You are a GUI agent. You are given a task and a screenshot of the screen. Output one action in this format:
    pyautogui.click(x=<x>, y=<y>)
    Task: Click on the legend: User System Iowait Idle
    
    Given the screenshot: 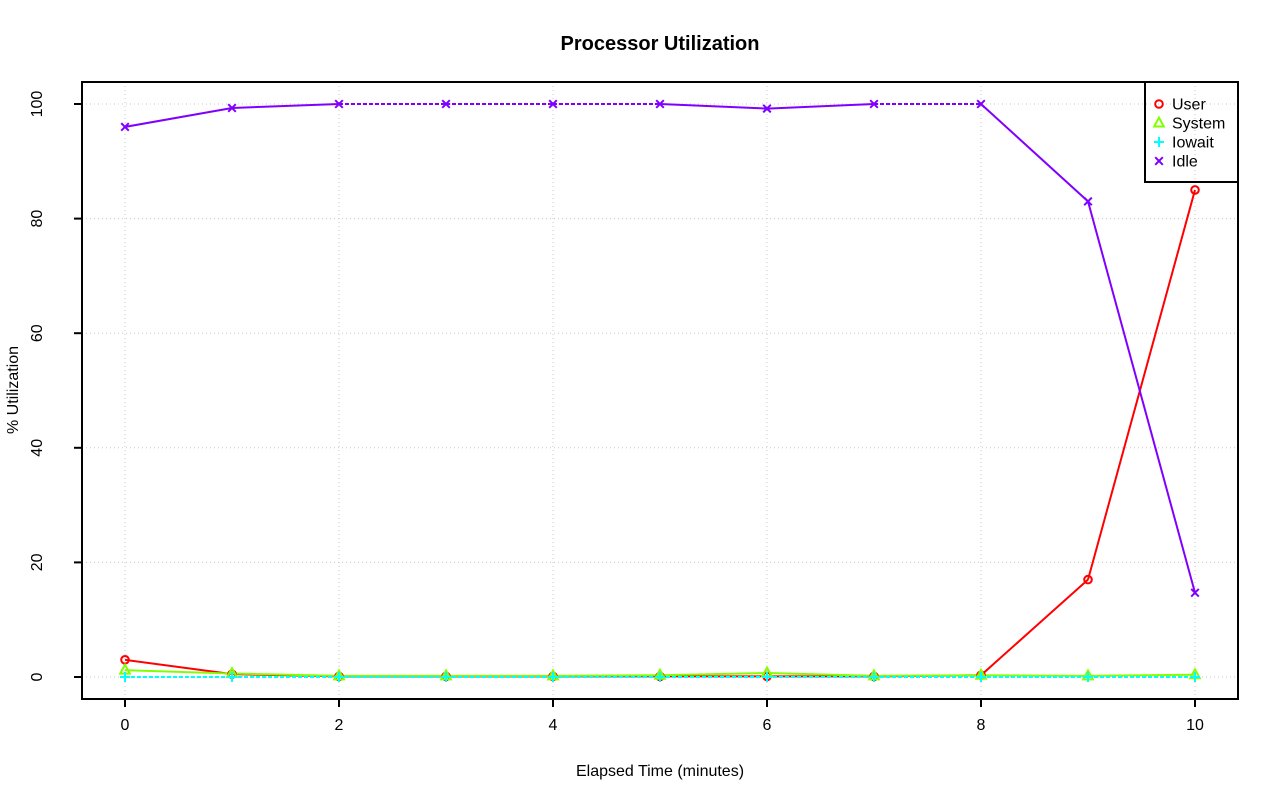 What is the action you would take?
    pyautogui.click(x=1191, y=132)
    